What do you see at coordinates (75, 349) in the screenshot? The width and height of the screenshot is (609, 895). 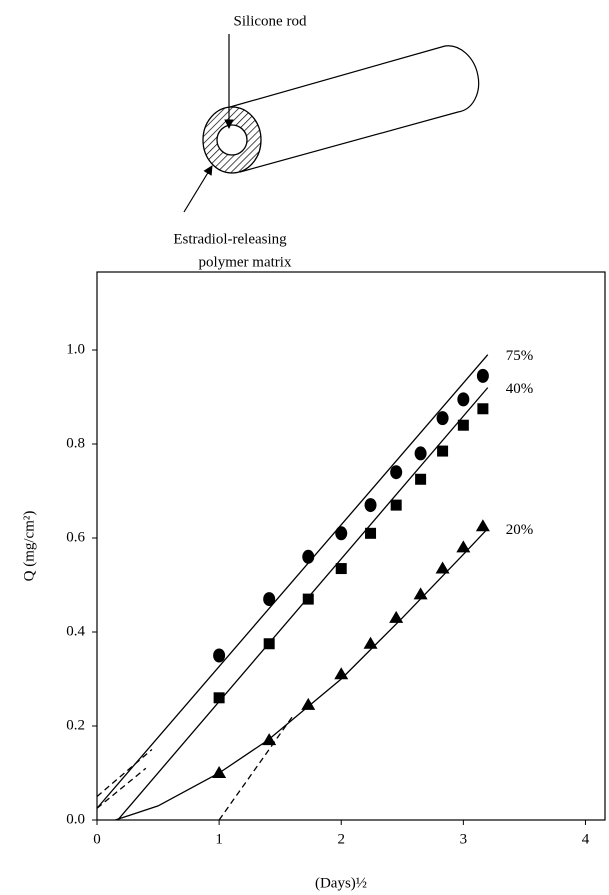 I see `y-tick-label: 1.0` at bounding box center [75, 349].